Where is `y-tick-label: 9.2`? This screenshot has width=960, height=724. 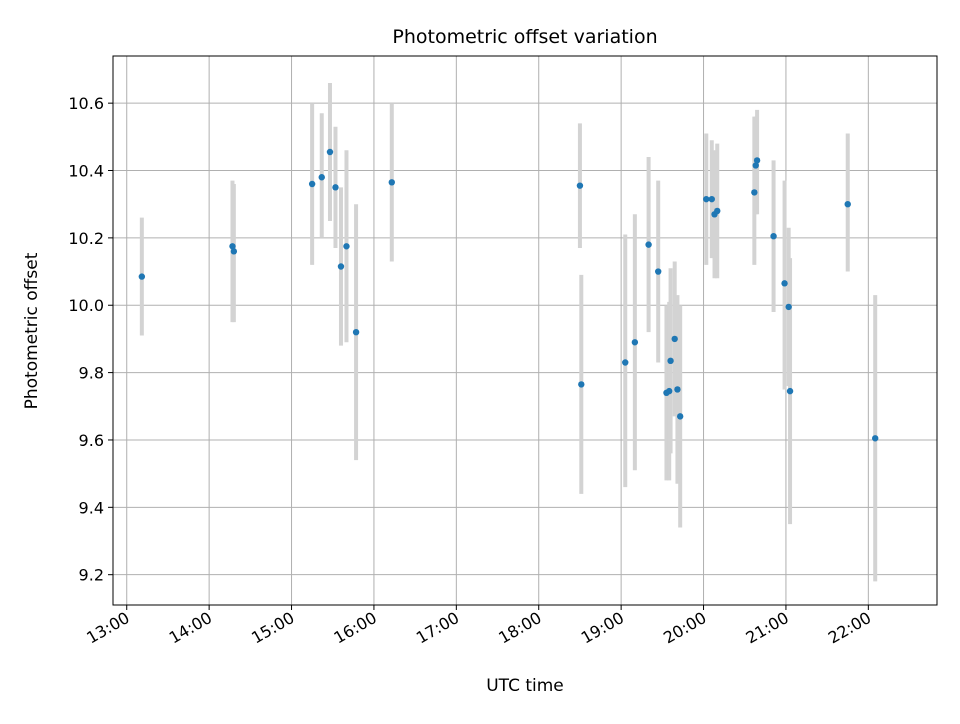 y-tick-label: 9.2 is located at coordinates (91, 575).